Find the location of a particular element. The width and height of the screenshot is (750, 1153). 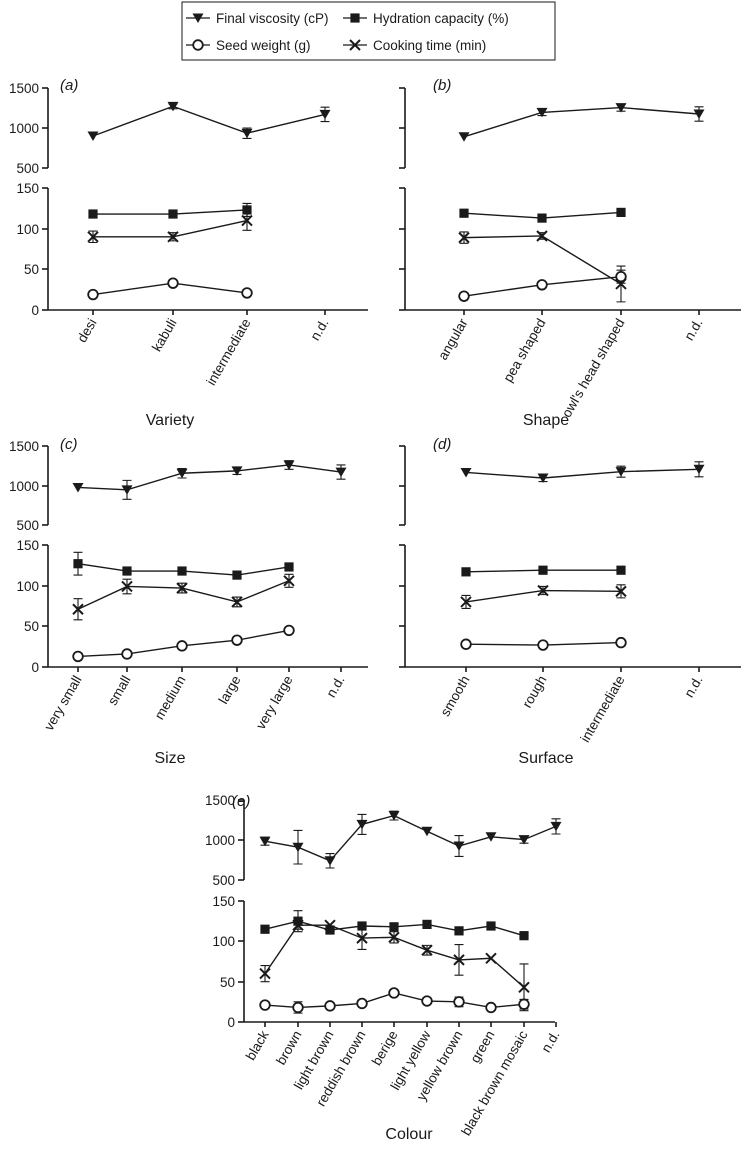

panel-label: (a) is located at coordinates (69, 85).